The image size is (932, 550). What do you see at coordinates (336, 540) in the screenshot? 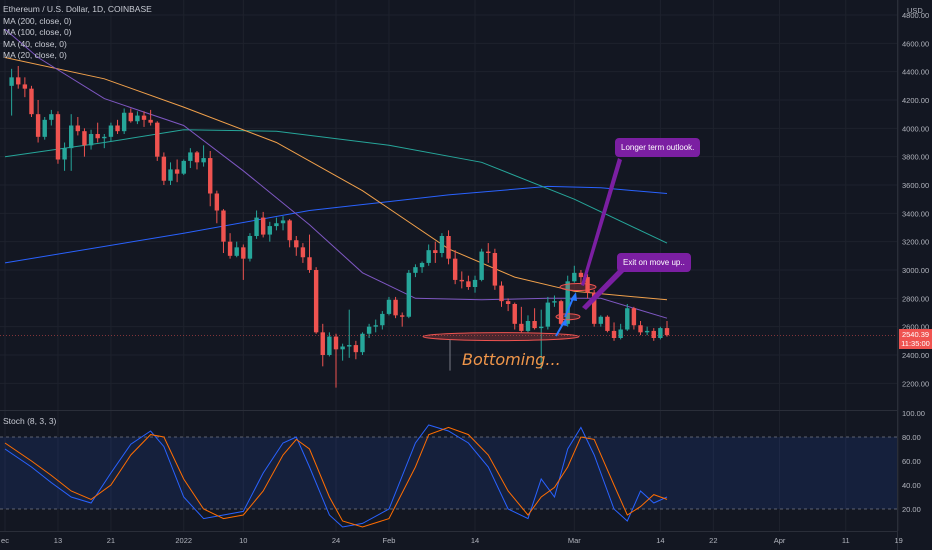
I see `time-tick-label: 24` at bounding box center [336, 540].